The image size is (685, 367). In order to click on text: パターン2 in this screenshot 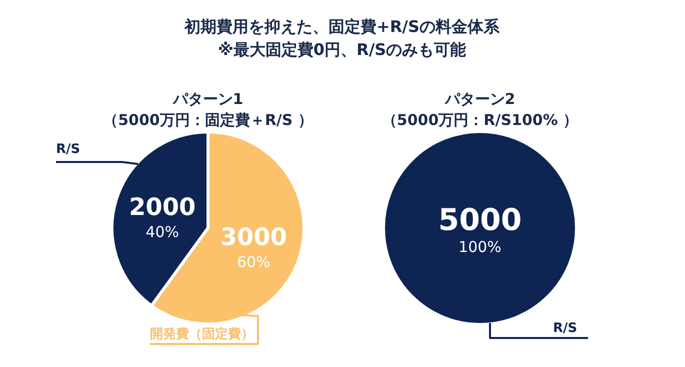, I will do `click(480, 99)`.